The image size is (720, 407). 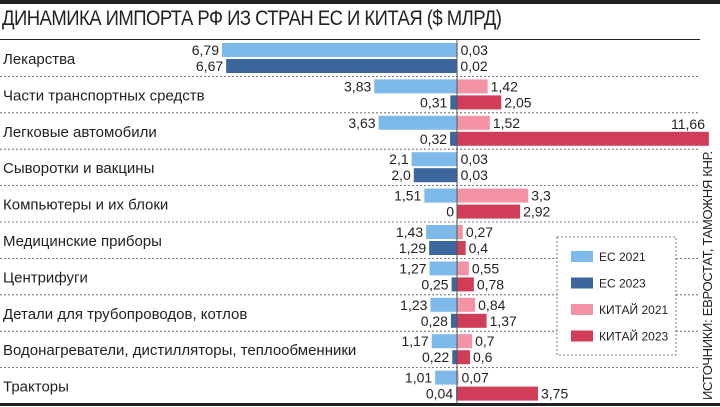 What do you see at coordinates (418, 378) in the screenshot?
I see `value-label: 1,01` at bounding box center [418, 378].